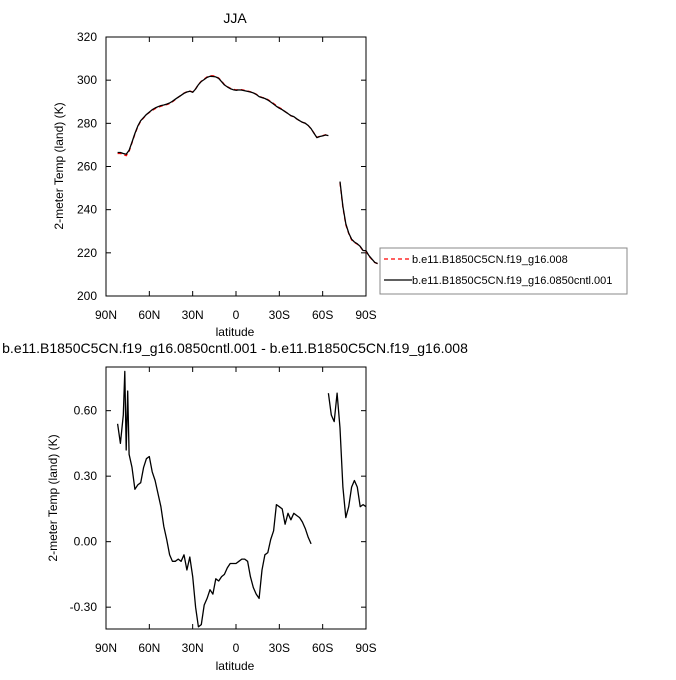 This screenshot has width=676, height=680. I want to click on top-y-tick-label: 280, so click(87, 123).